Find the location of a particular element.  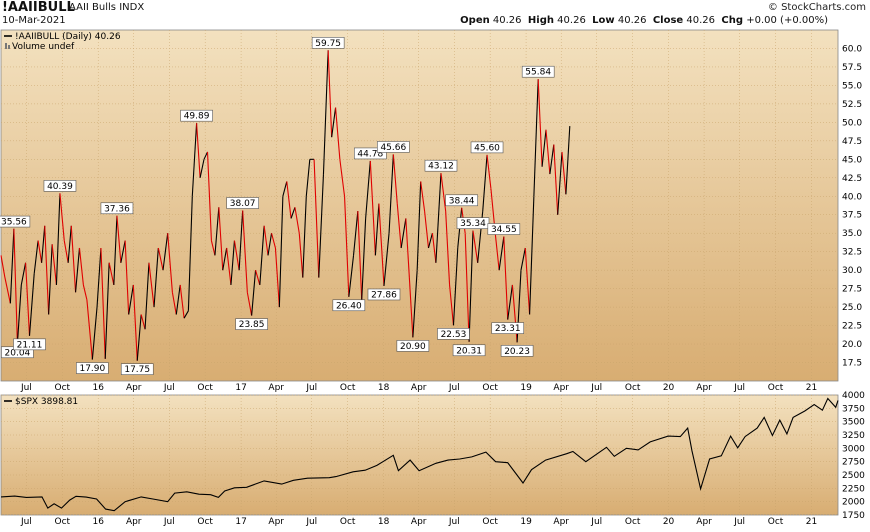

low-label: Low is located at coordinates (603, 20).